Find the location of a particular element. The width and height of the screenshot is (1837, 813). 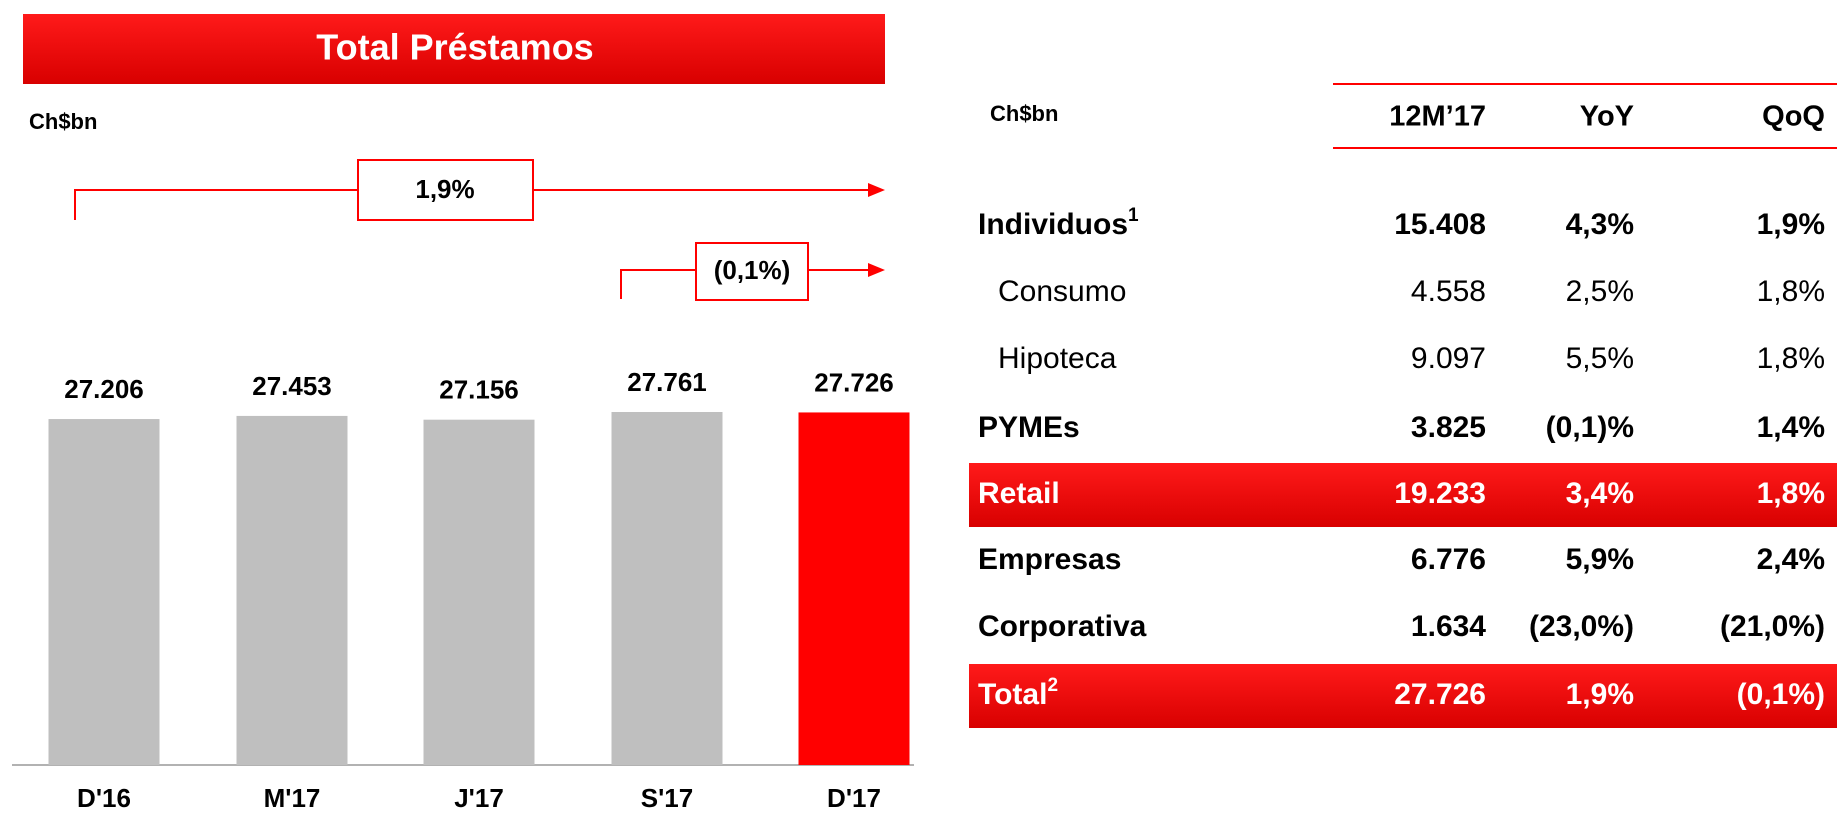

table-cell: 3.825 is located at coordinates (1448, 427).